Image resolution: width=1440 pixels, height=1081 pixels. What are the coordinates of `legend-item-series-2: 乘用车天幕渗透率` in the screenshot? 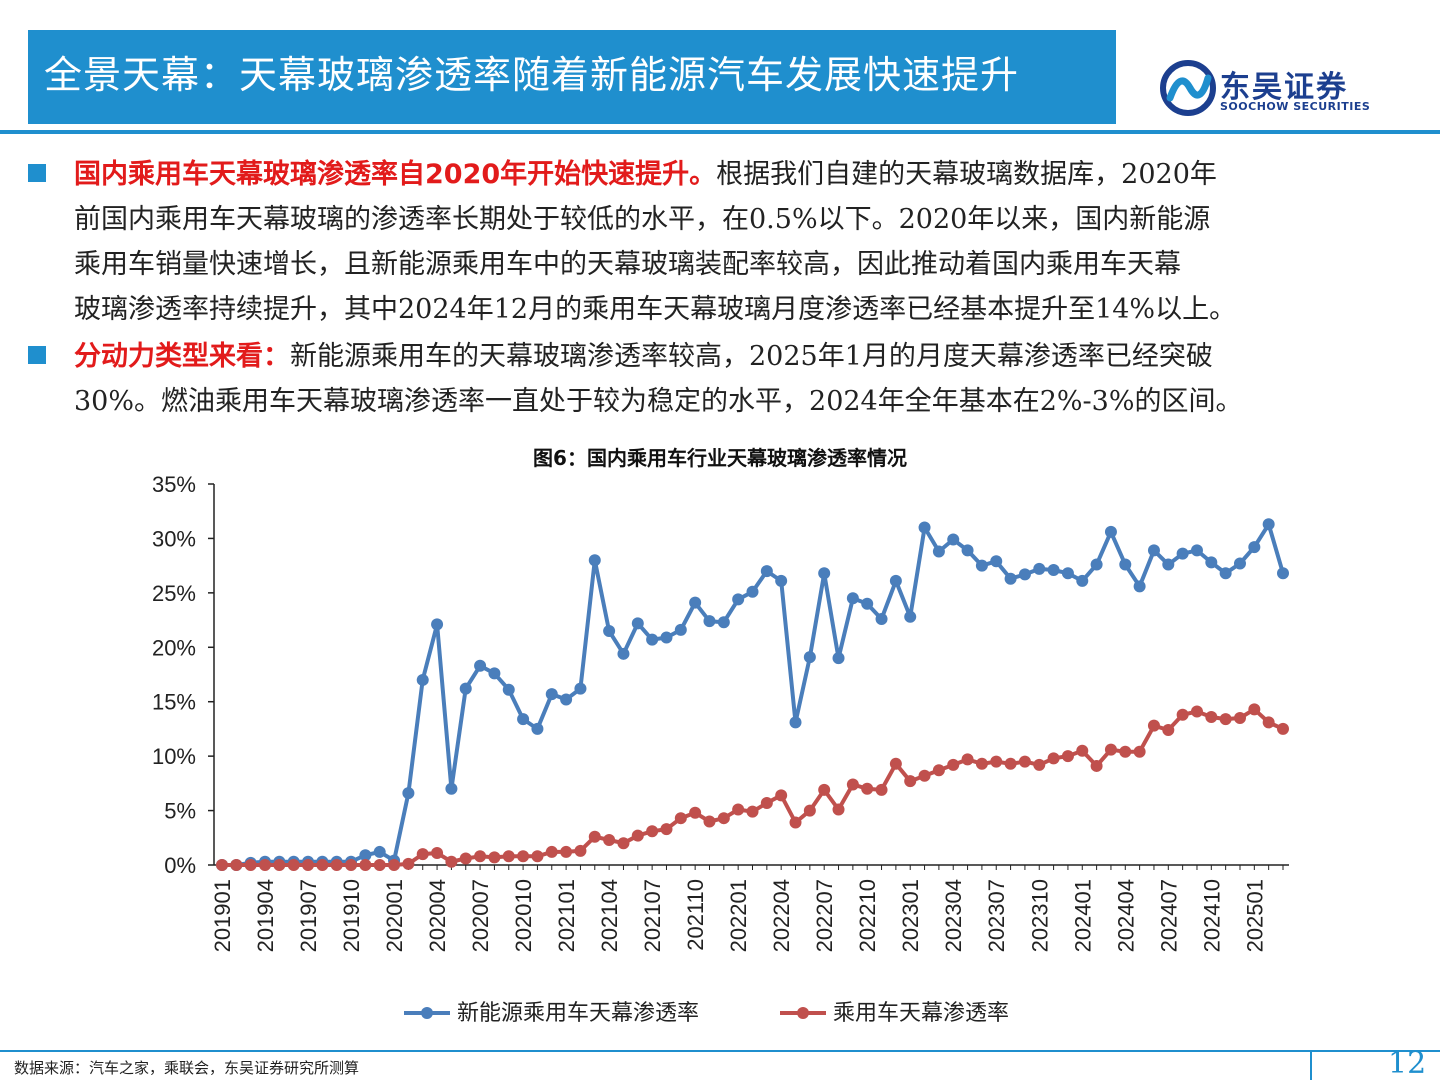 It's located at (894, 1011).